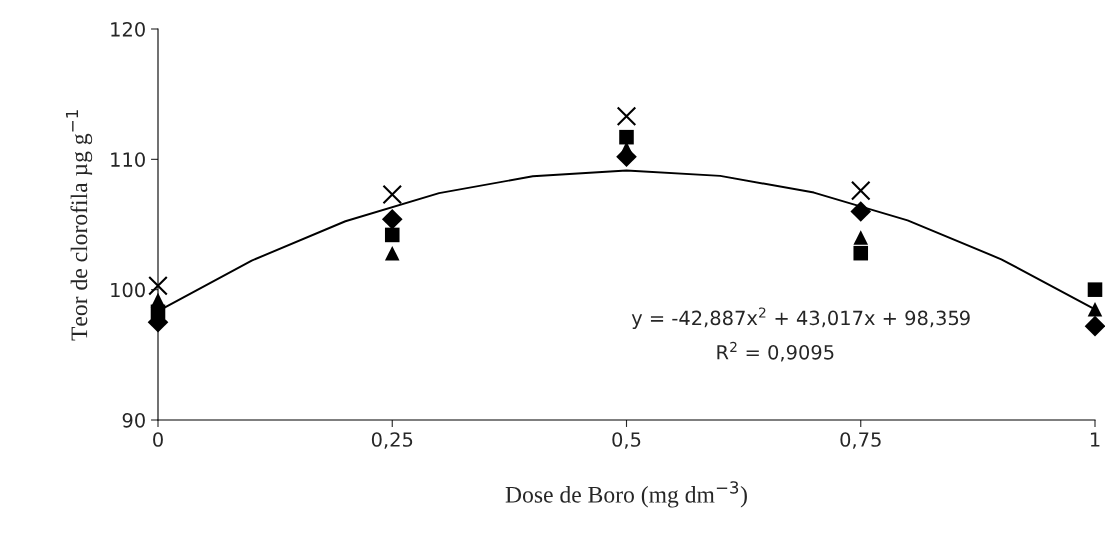 Image resolution: width=1105 pixels, height=542 pixels. Describe the element at coordinates (775, 351) in the screenshot. I see `annotation: R$^{2}$ = 0,9095` at that location.